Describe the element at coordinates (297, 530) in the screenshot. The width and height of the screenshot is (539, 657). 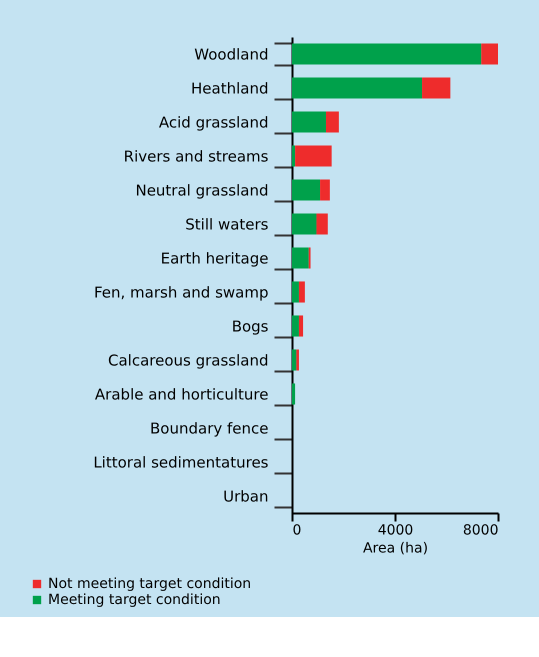
I see `x-tick-label: 0` at that location.